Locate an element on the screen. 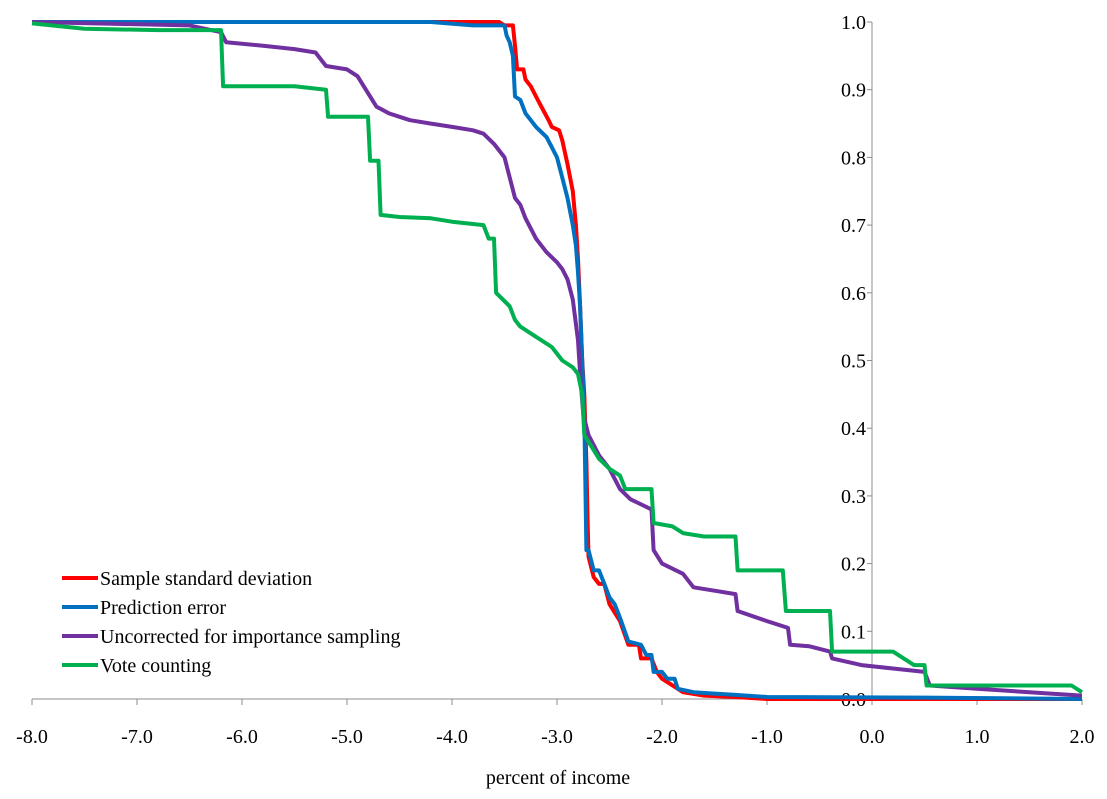 The height and width of the screenshot is (799, 1107). x-tick-label: -5.0 is located at coordinates (347, 737).